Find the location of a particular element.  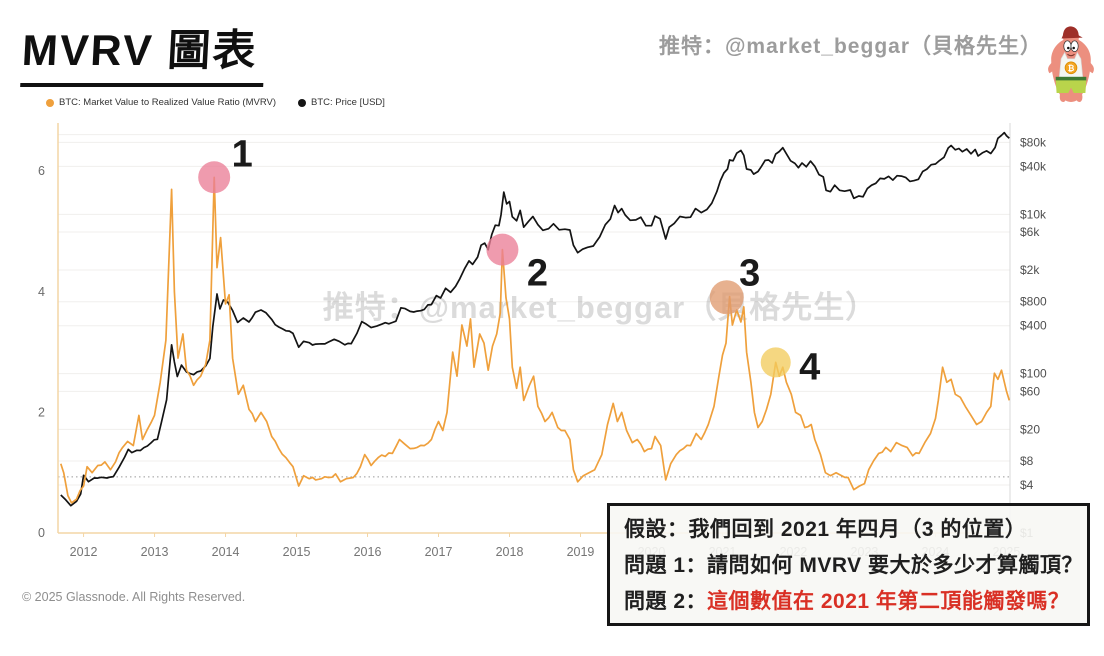

price-axis-label: $400 is located at coordinates (1033, 326).